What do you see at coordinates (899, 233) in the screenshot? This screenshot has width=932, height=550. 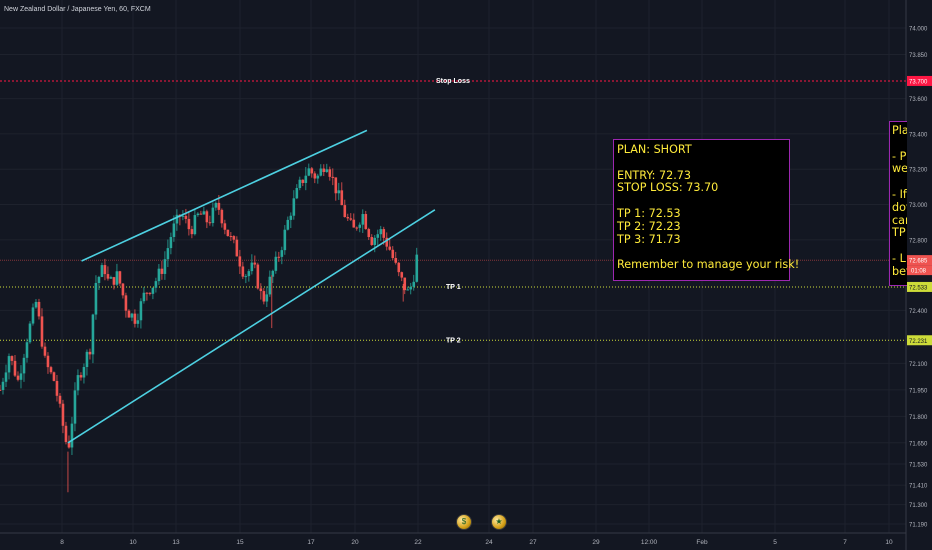 I see `plan-text-right-line: TP` at bounding box center [899, 233].